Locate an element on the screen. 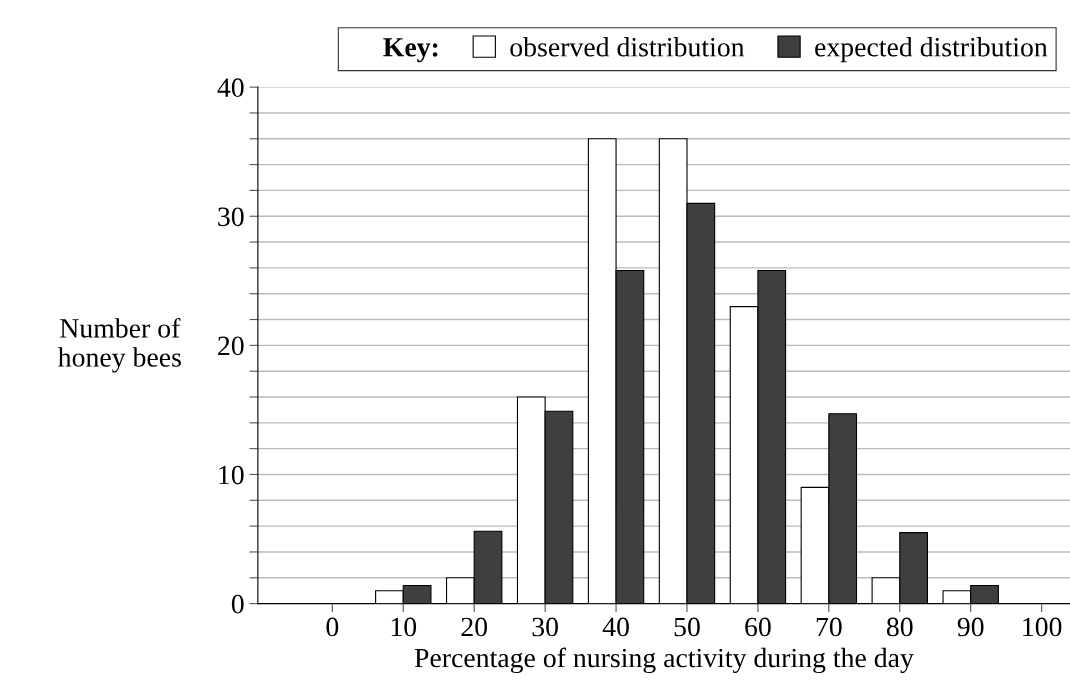 The width and height of the screenshot is (1070, 697). x-tick-label: 90 is located at coordinates (970, 627).